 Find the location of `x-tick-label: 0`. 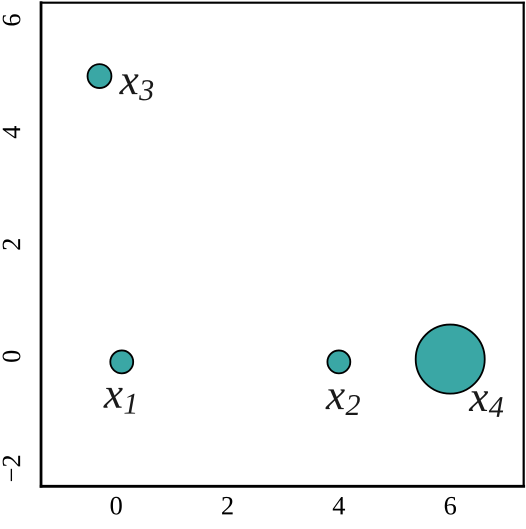

x-tick-label: 0 is located at coordinates (116, 505).